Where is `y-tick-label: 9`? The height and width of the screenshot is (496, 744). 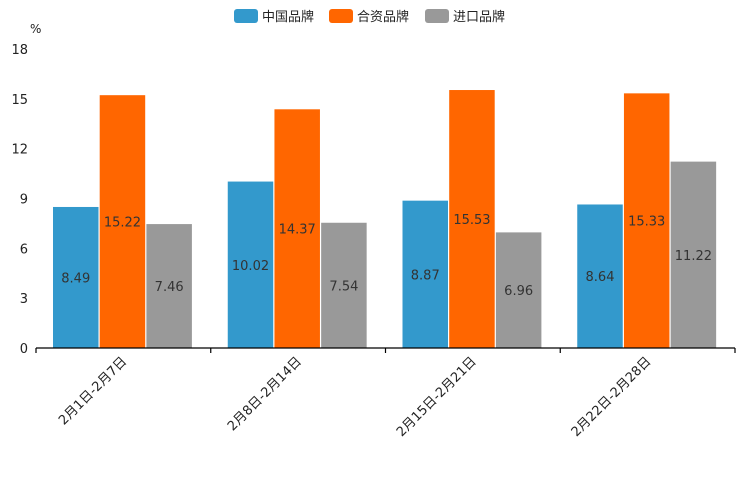
y-tick-label: 9 is located at coordinates (24, 200).